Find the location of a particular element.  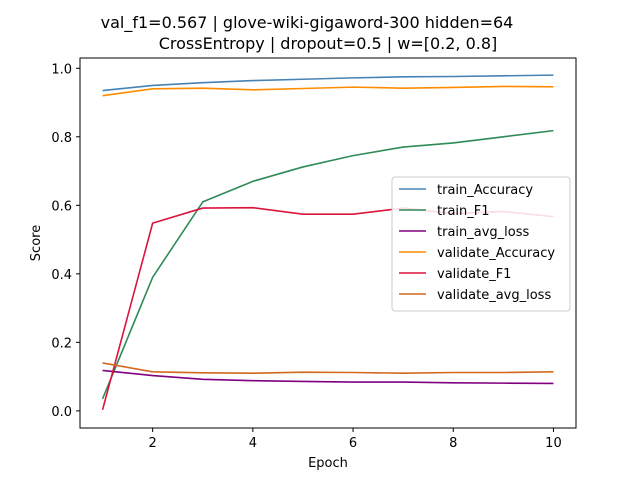

y-tick-label: 0.6 is located at coordinates (61, 206).